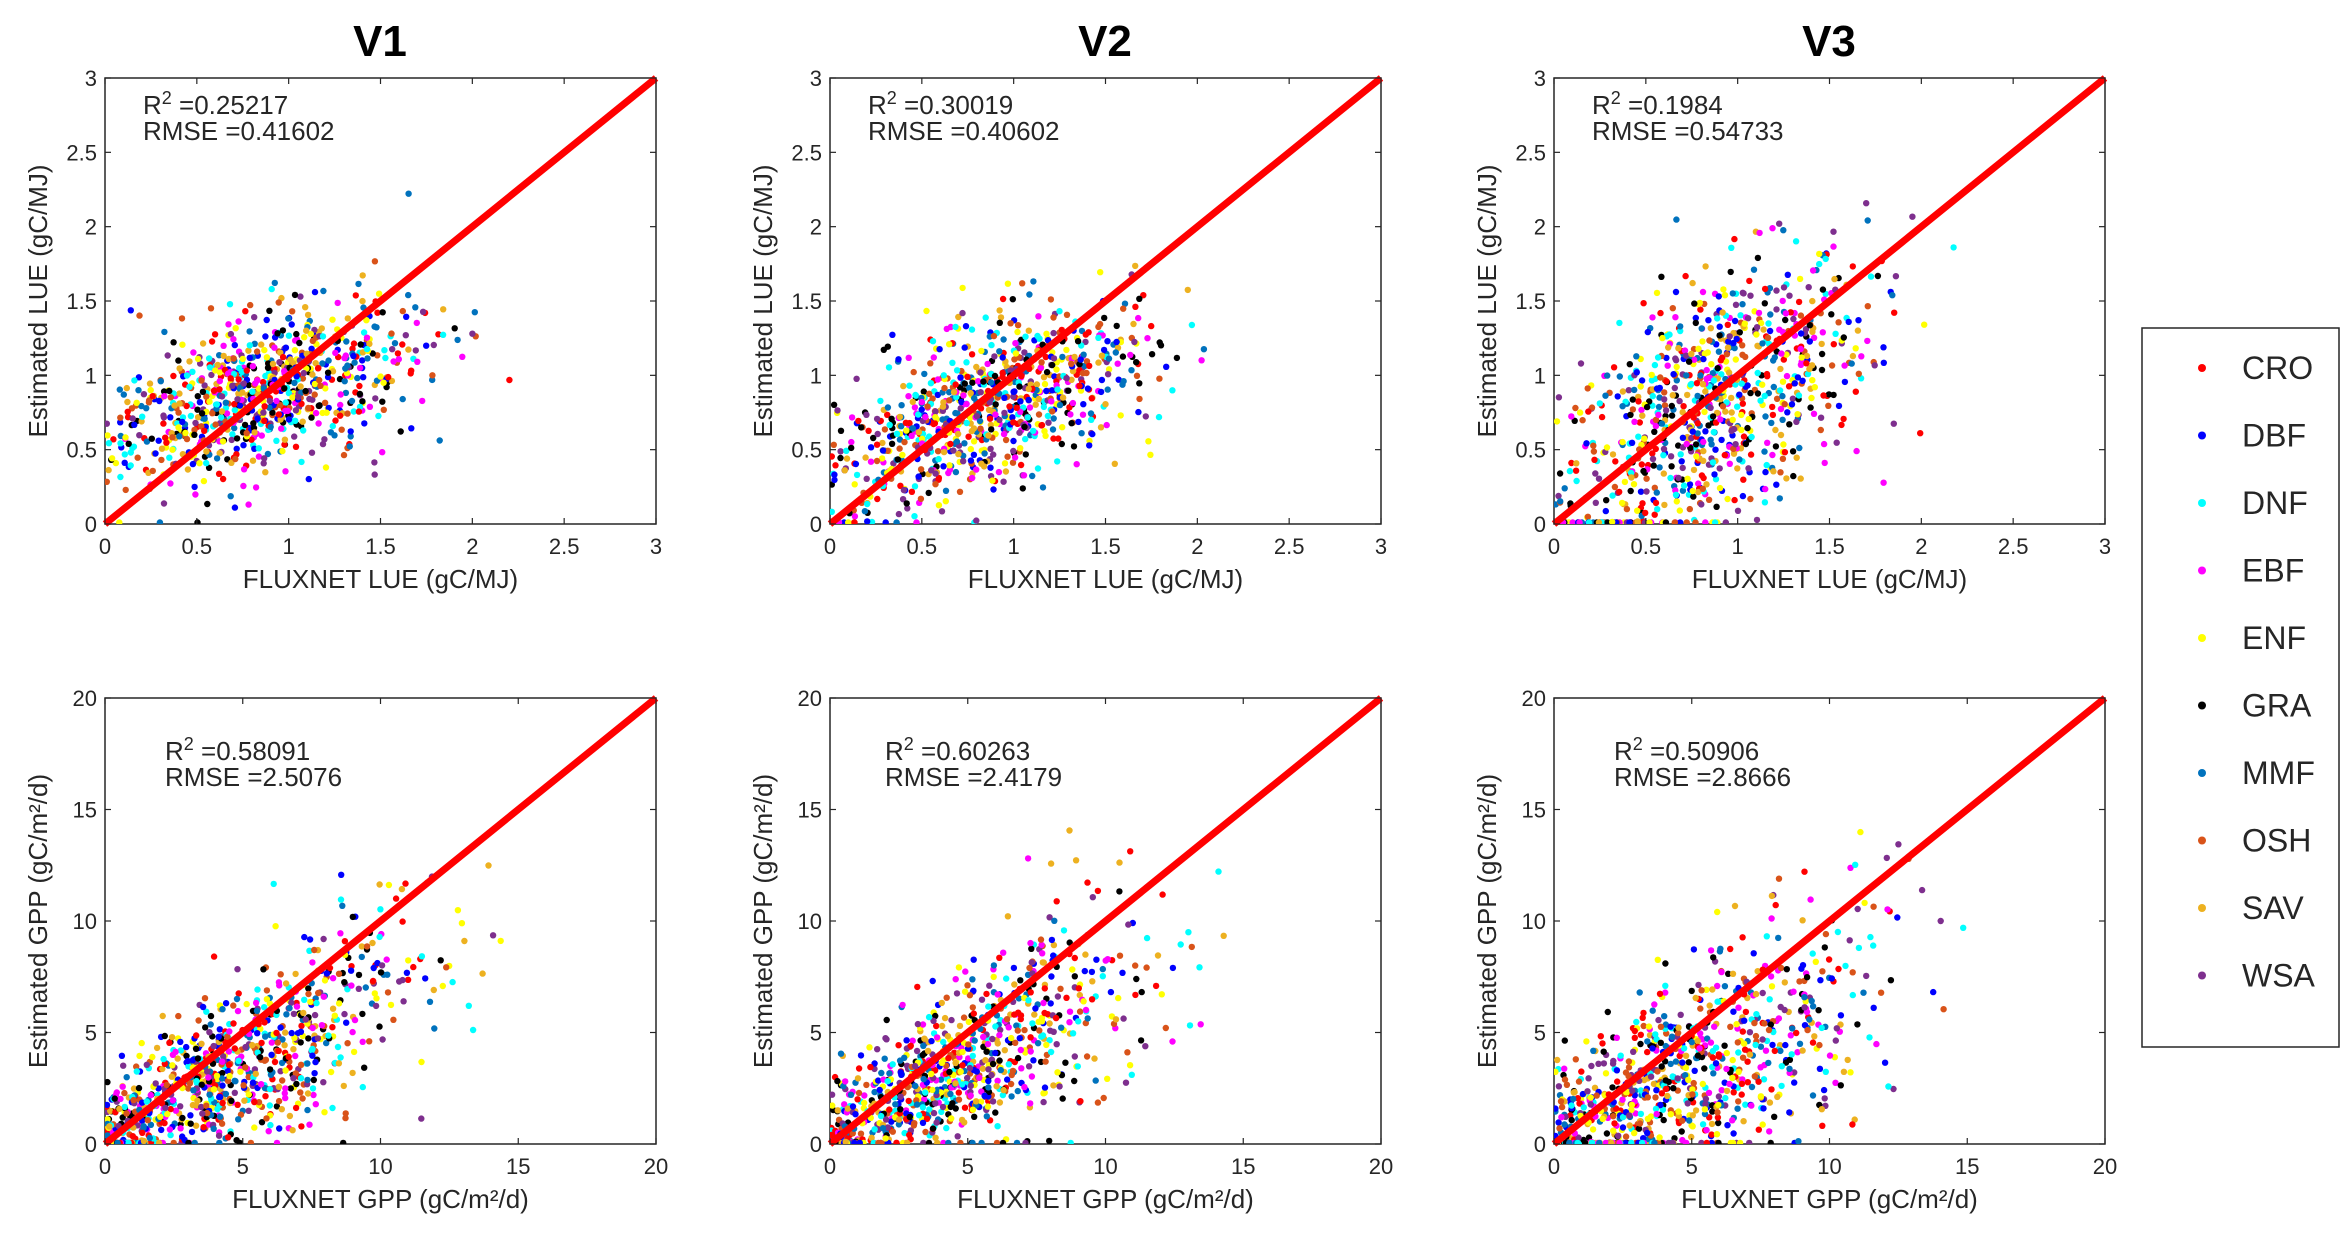  Describe the element at coordinates (105, 546) in the screenshot. I see `x-tick-label: 0` at that location.